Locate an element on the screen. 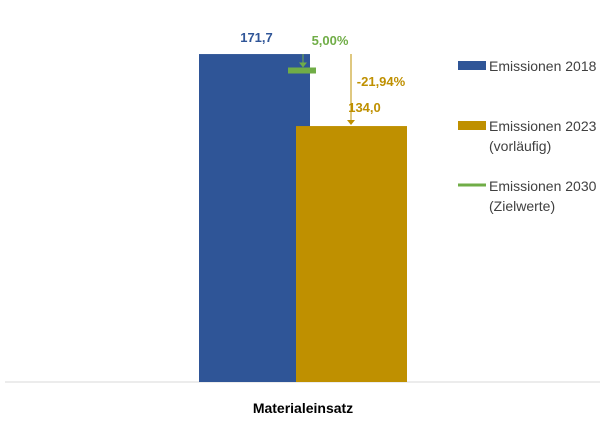 Image resolution: width=611 pixels, height=422 pixels. legend-label-2030: Emissionen 2030 (Zielwerte) is located at coordinates (544, 196).